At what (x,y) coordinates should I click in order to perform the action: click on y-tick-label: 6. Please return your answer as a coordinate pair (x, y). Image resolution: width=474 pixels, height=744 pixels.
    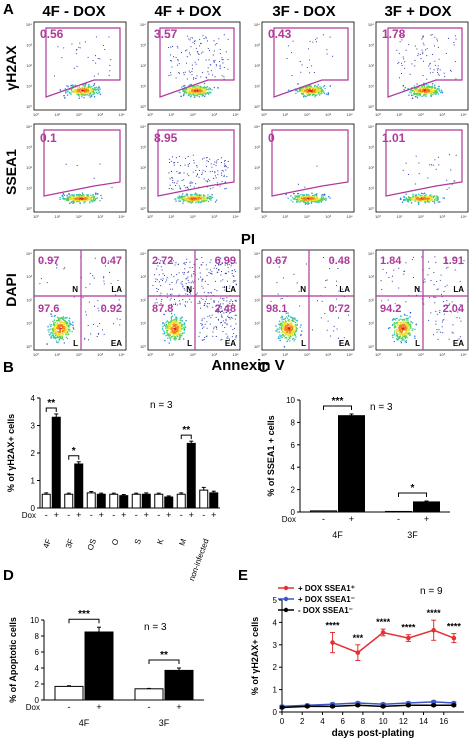
    Looking at the image, I should click on (37, 652).